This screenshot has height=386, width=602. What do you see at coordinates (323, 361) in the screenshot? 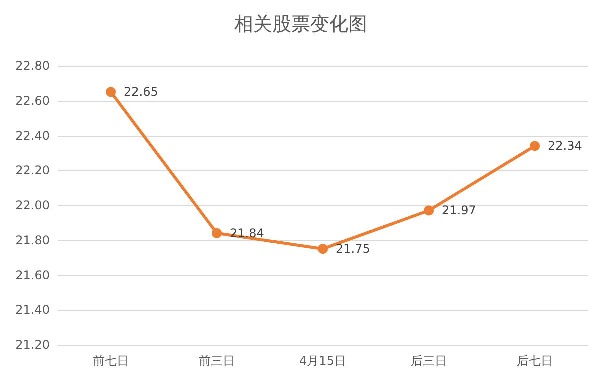
I see `x-tick-label: 4月15日` at bounding box center [323, 361].